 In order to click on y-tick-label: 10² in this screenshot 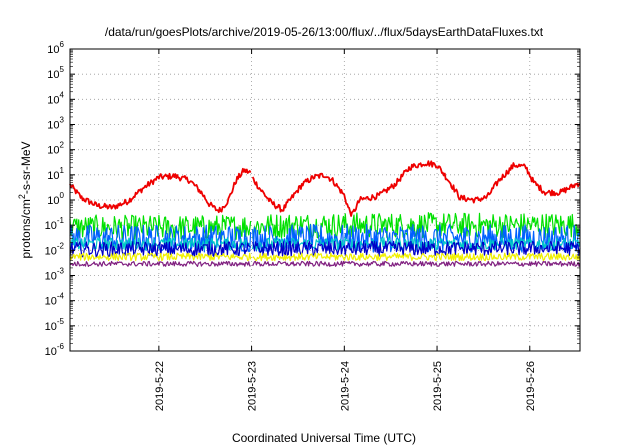, I will do `click(55, 149)`.